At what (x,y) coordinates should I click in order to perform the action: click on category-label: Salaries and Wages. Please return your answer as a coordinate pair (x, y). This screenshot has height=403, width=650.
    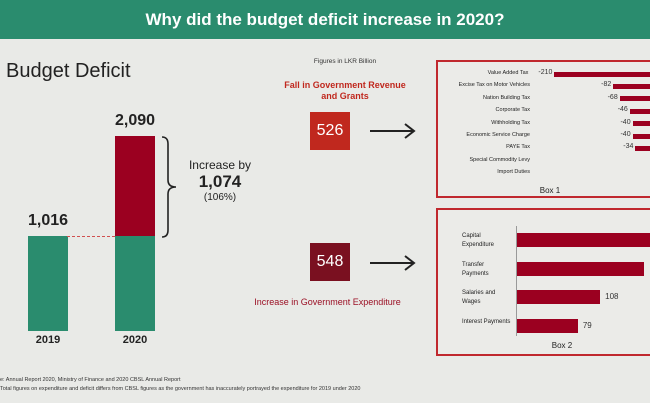
    Looking at the image, I should click on (479, 297).